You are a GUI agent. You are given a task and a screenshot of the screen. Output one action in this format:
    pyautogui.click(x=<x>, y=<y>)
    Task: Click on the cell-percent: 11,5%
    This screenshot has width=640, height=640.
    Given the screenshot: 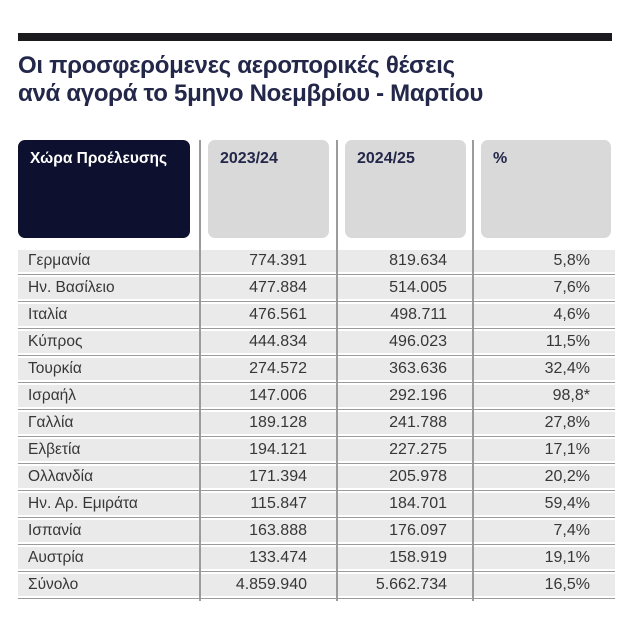 What is the action you would take?
    pyautogui.click(x=567, y=341)
    